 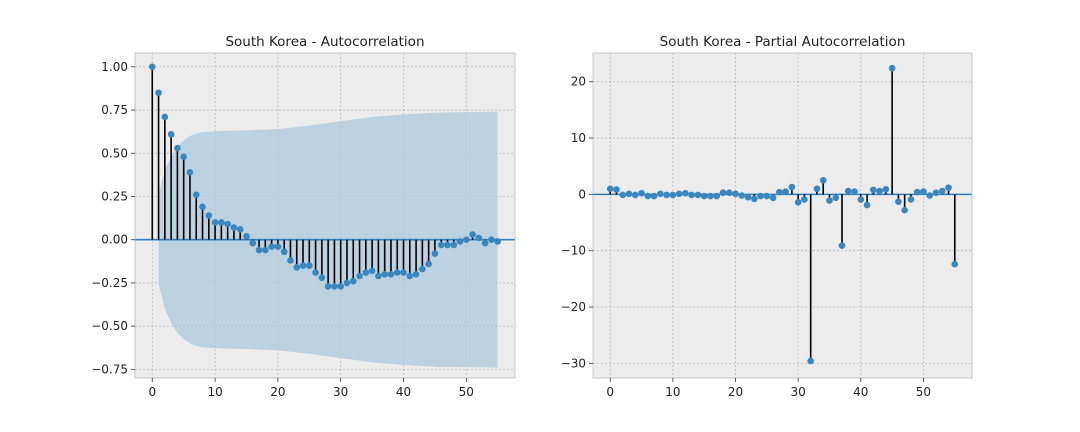 What do you see at coordinates (109, 326) in the screenshot?
I see `y-tick-label: −0.50` at bounding box center [109, 326].